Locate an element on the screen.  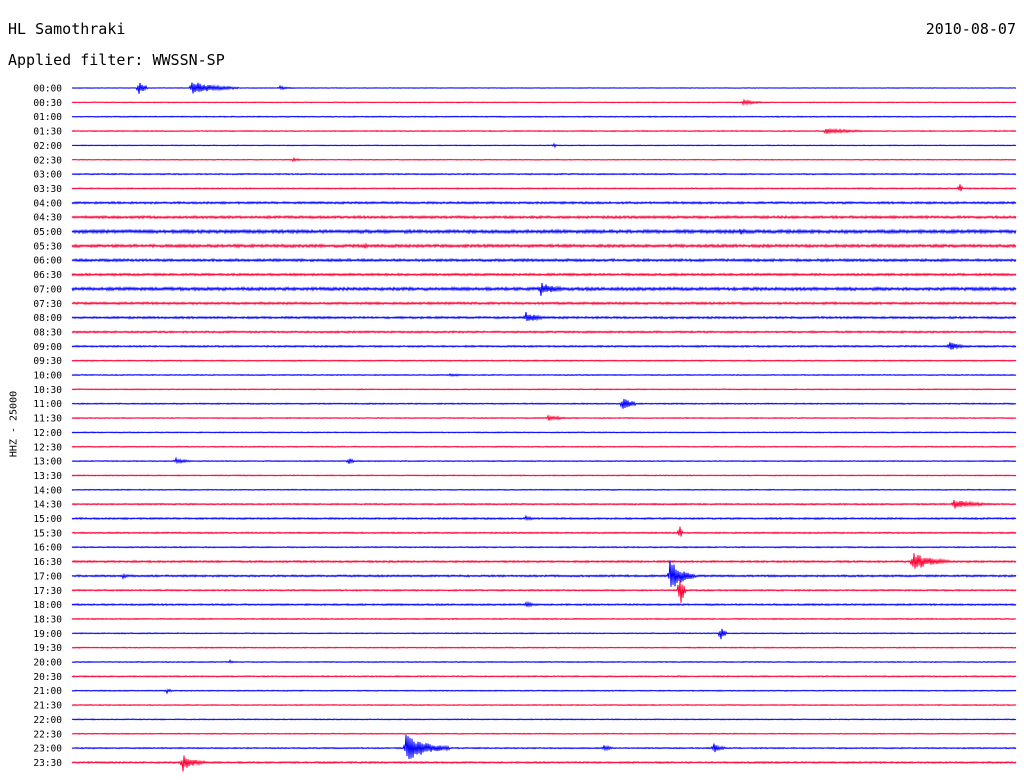
row-label-2300: 23:00 is located at coordinates (47, 749).